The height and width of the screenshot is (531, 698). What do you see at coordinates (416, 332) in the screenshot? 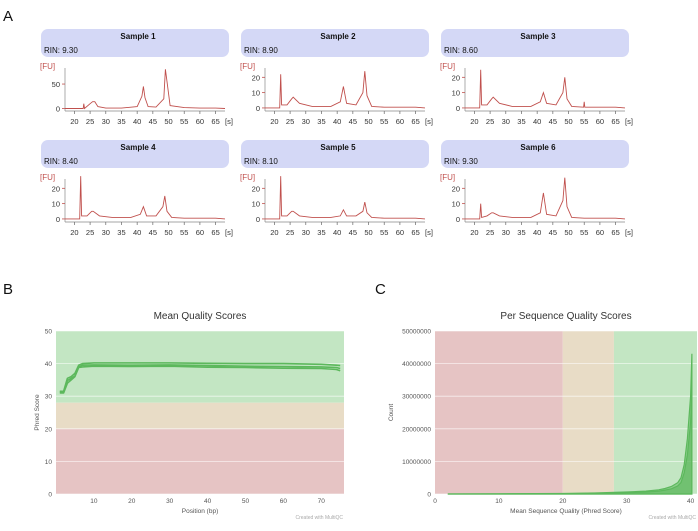
I see `y-tick-label: 50000000` at bounding box center [416, 332].